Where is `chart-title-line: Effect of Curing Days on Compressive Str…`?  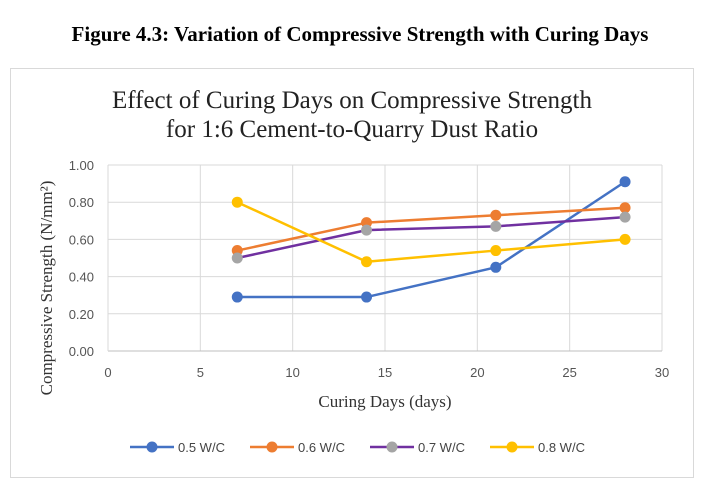
chart-title-line: Effect of Curing Days on Compressive Str… is located at coordinates (352, 100).